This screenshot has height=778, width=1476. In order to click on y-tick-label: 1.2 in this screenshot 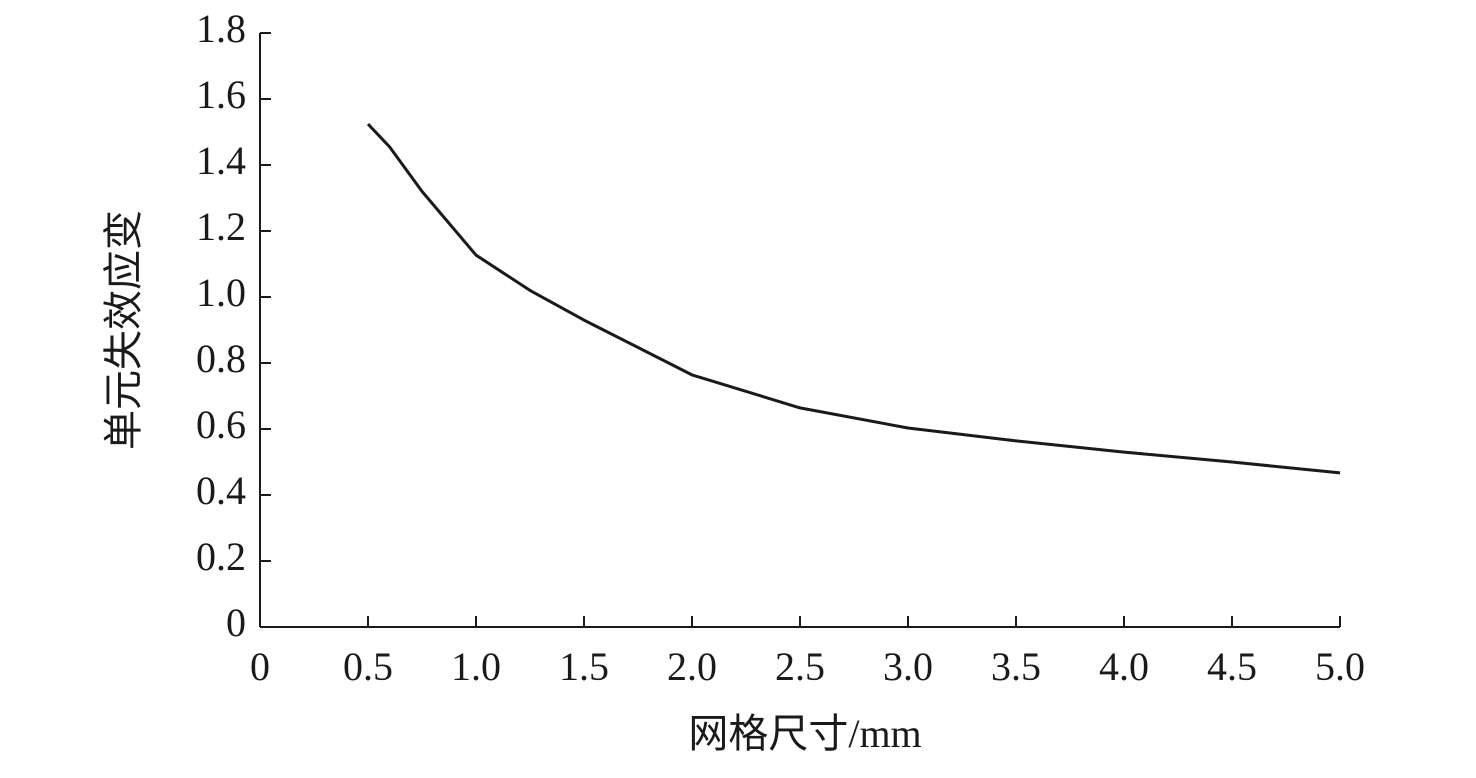, I will do `click(221, 226)`.